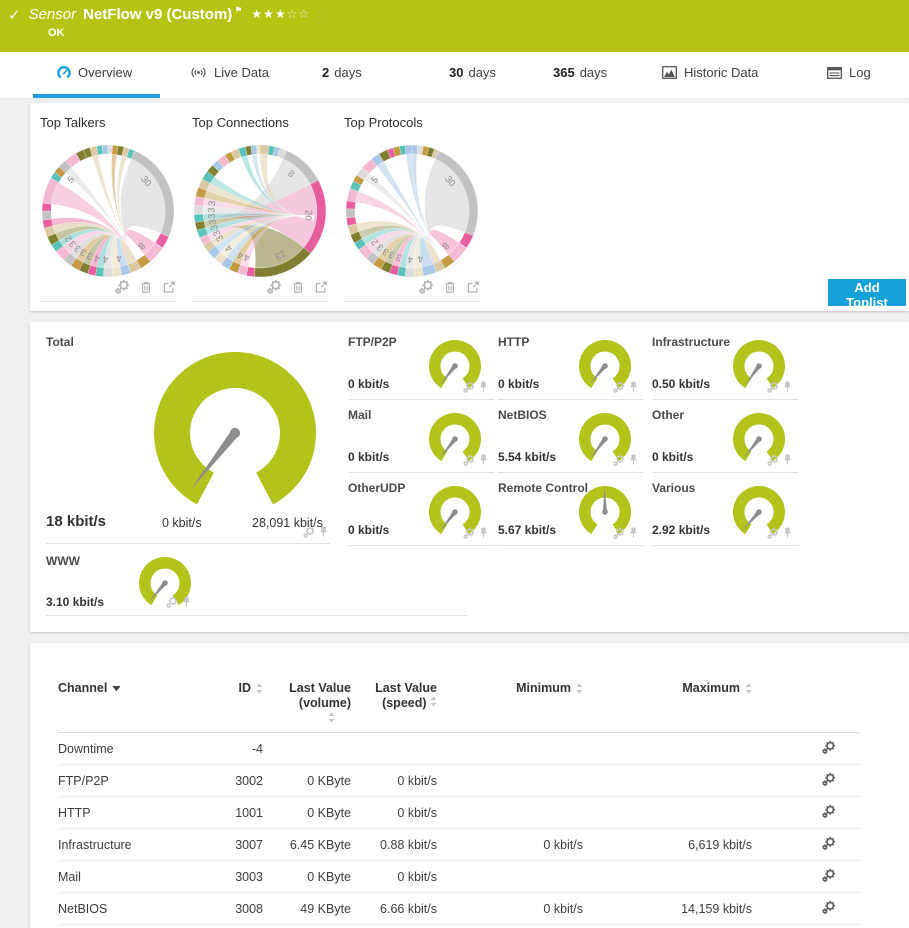  Describe the element at coordinates (133, 781) in the screenshot. I see `channel-name: FTP/P2P` at that location.